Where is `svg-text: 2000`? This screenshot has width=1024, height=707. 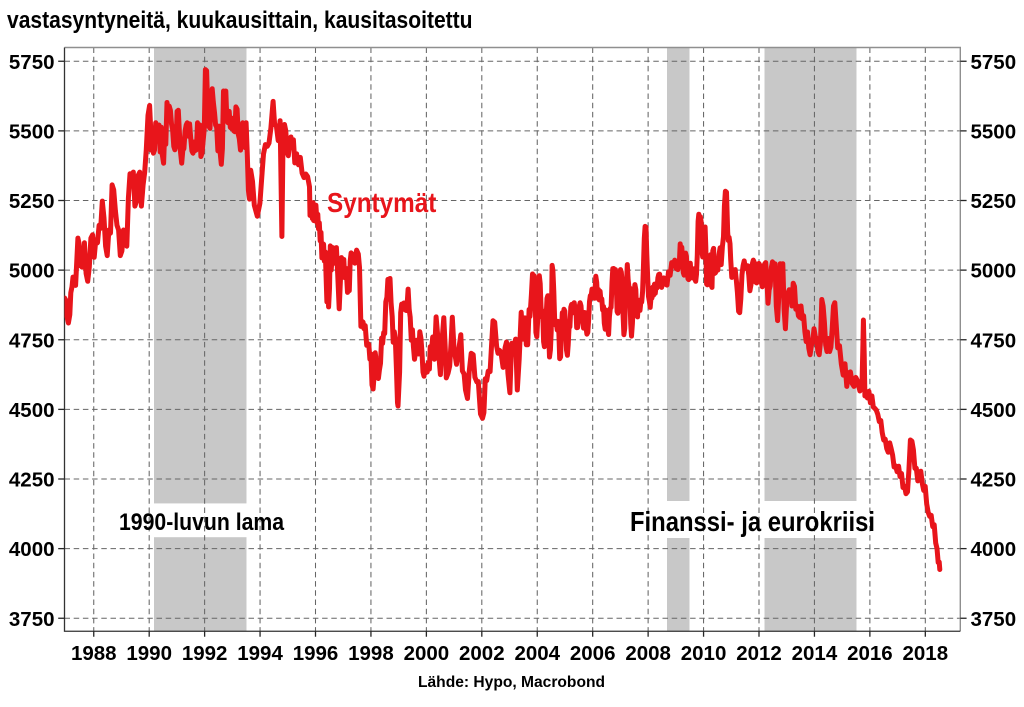 svg-text: 2000 is located at coordinates (427, 653).